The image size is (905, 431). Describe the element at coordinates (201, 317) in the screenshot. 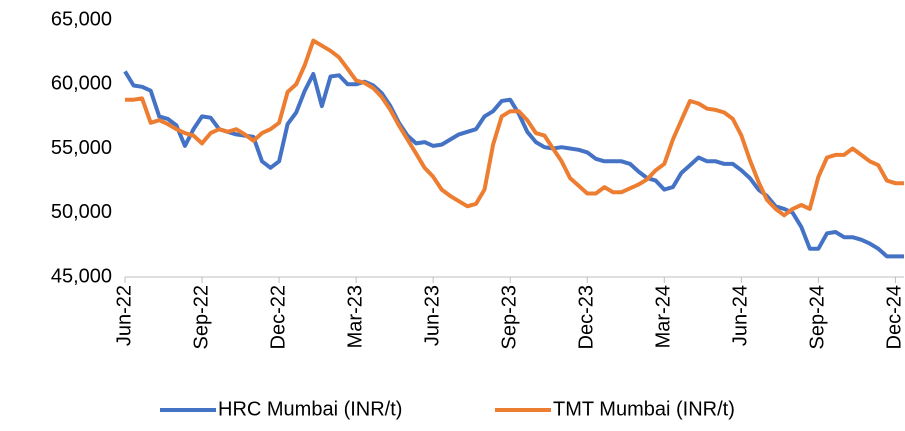

I see `x-tick-label: Sep-22` at that location.